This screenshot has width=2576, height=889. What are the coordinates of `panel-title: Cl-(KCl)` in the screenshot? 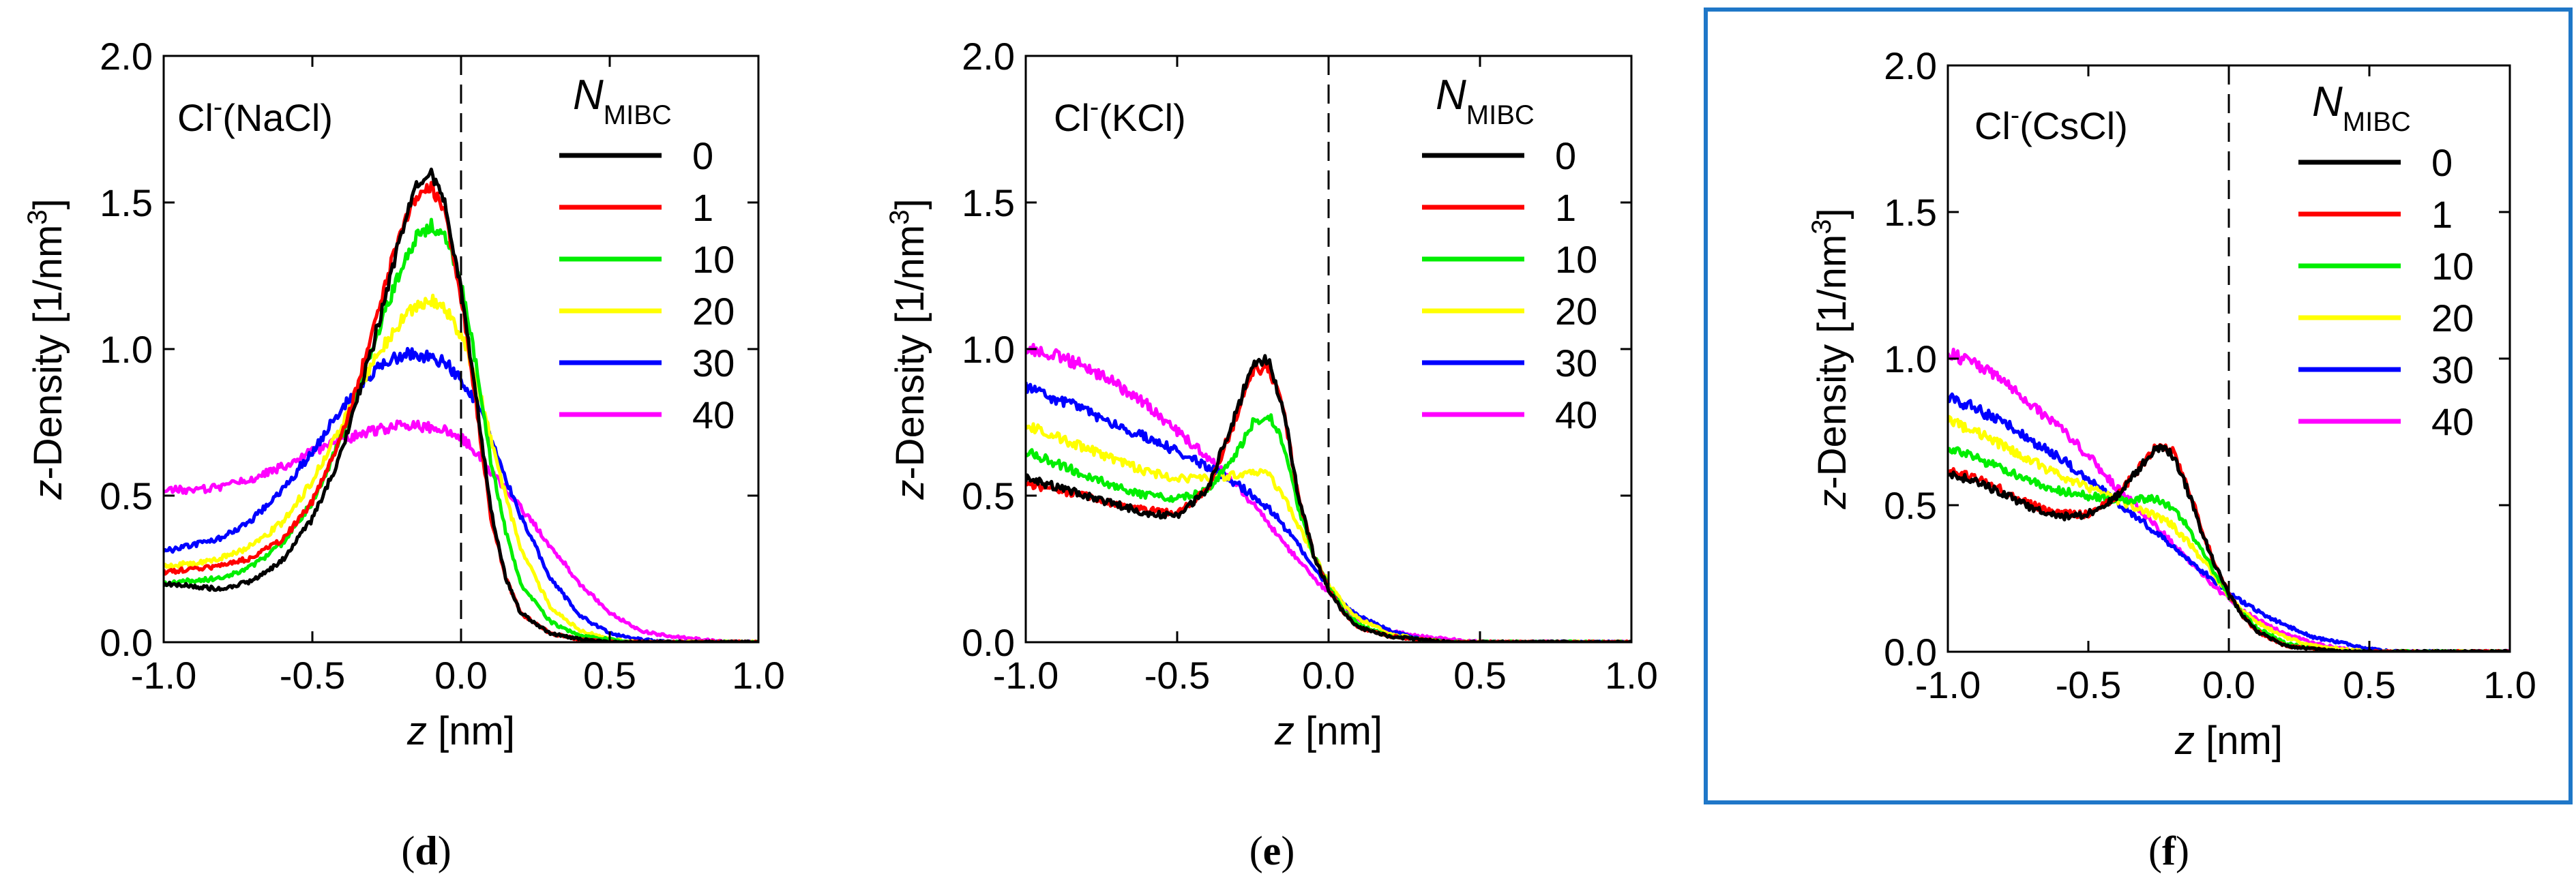 It's located at (1120, 115).